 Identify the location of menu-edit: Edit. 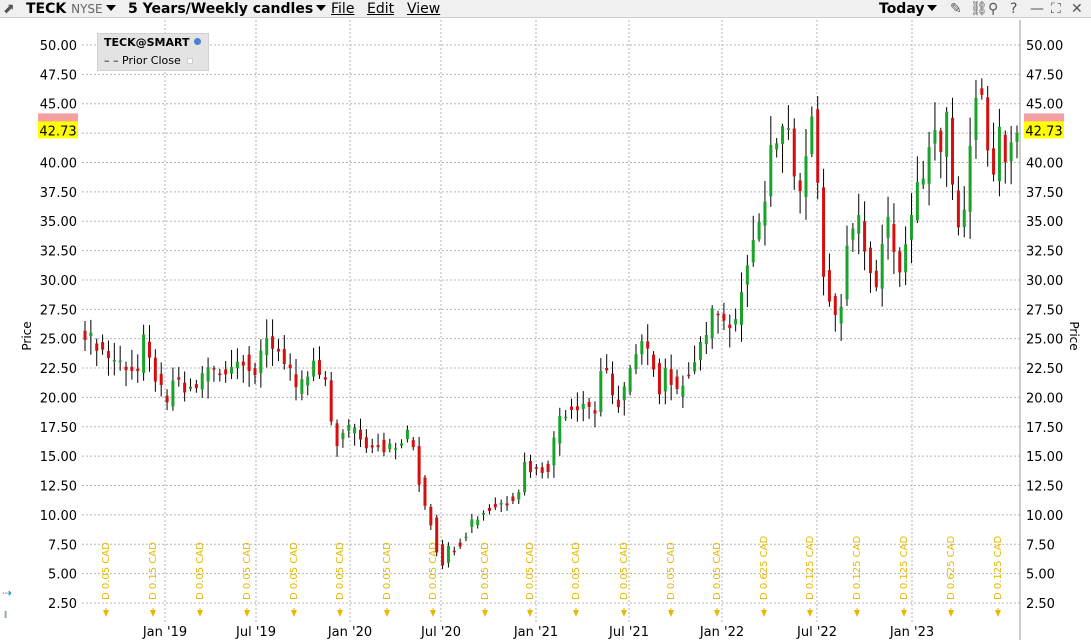
(380, 9).